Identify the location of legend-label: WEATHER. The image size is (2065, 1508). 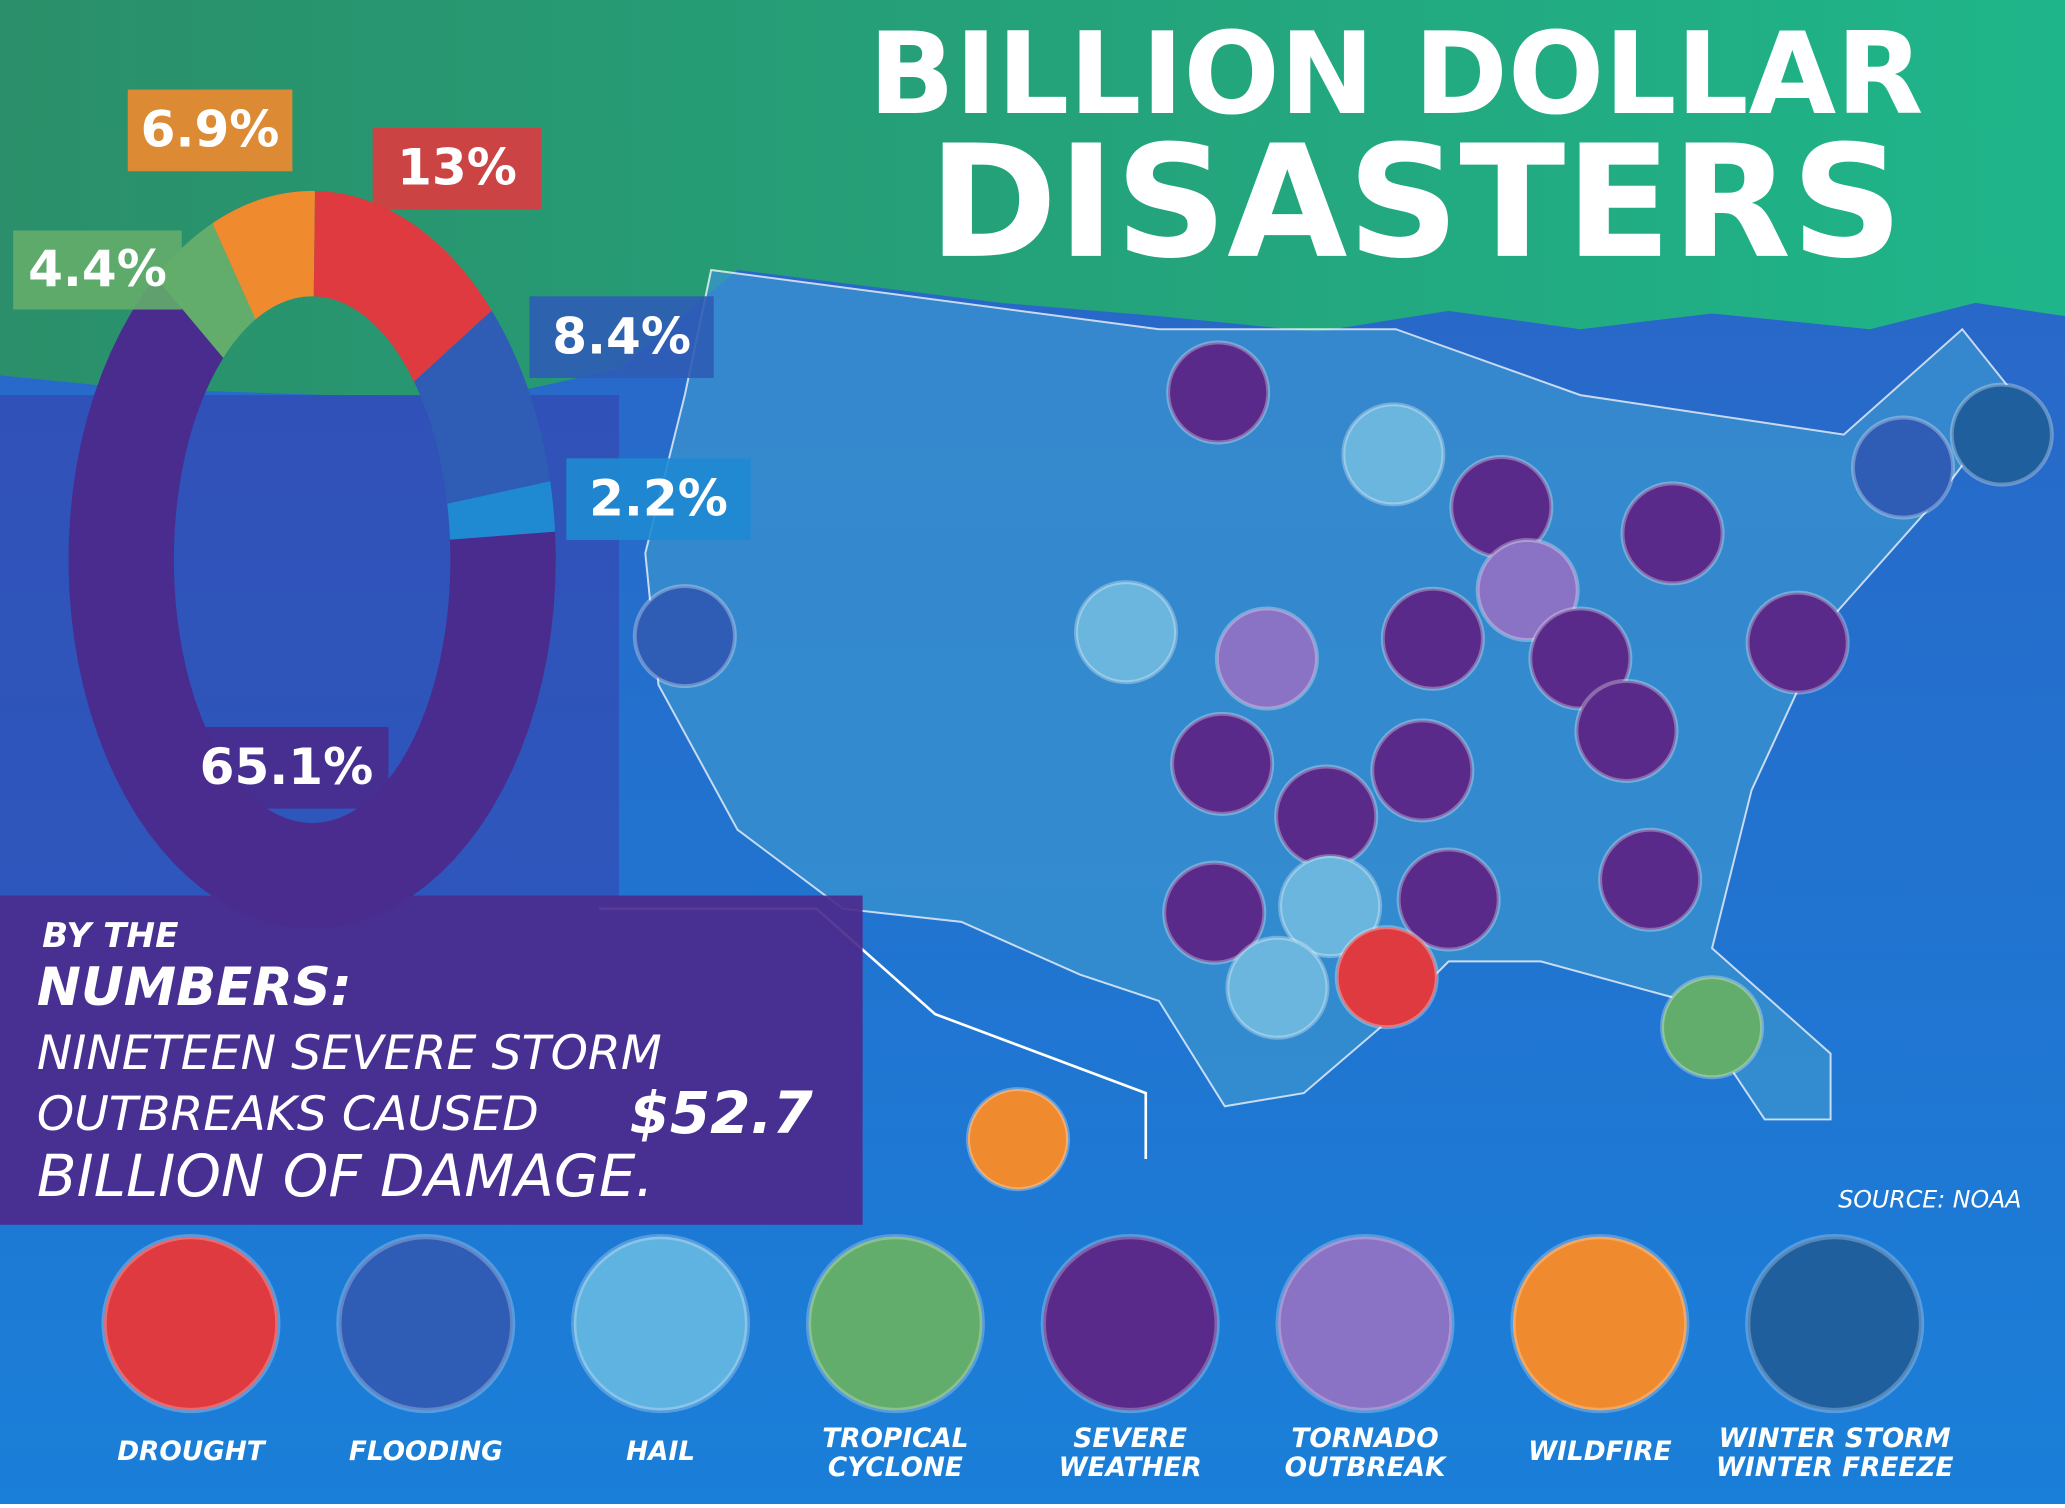
(1130, 1468).